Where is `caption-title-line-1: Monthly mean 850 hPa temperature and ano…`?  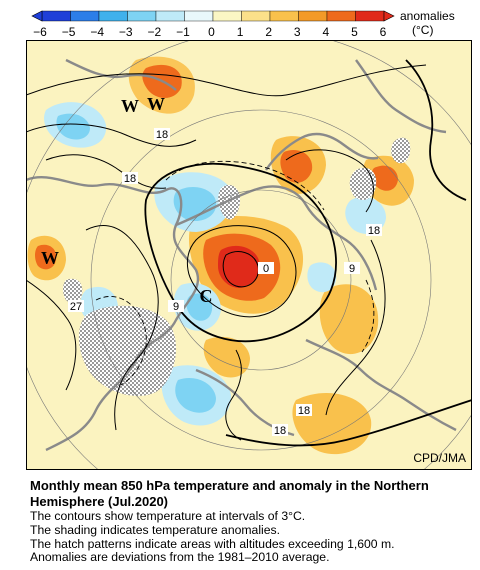
caption-title-line-1: Monthly mean 850 hPa temperature and ano… is located at coordinates (229, 485).